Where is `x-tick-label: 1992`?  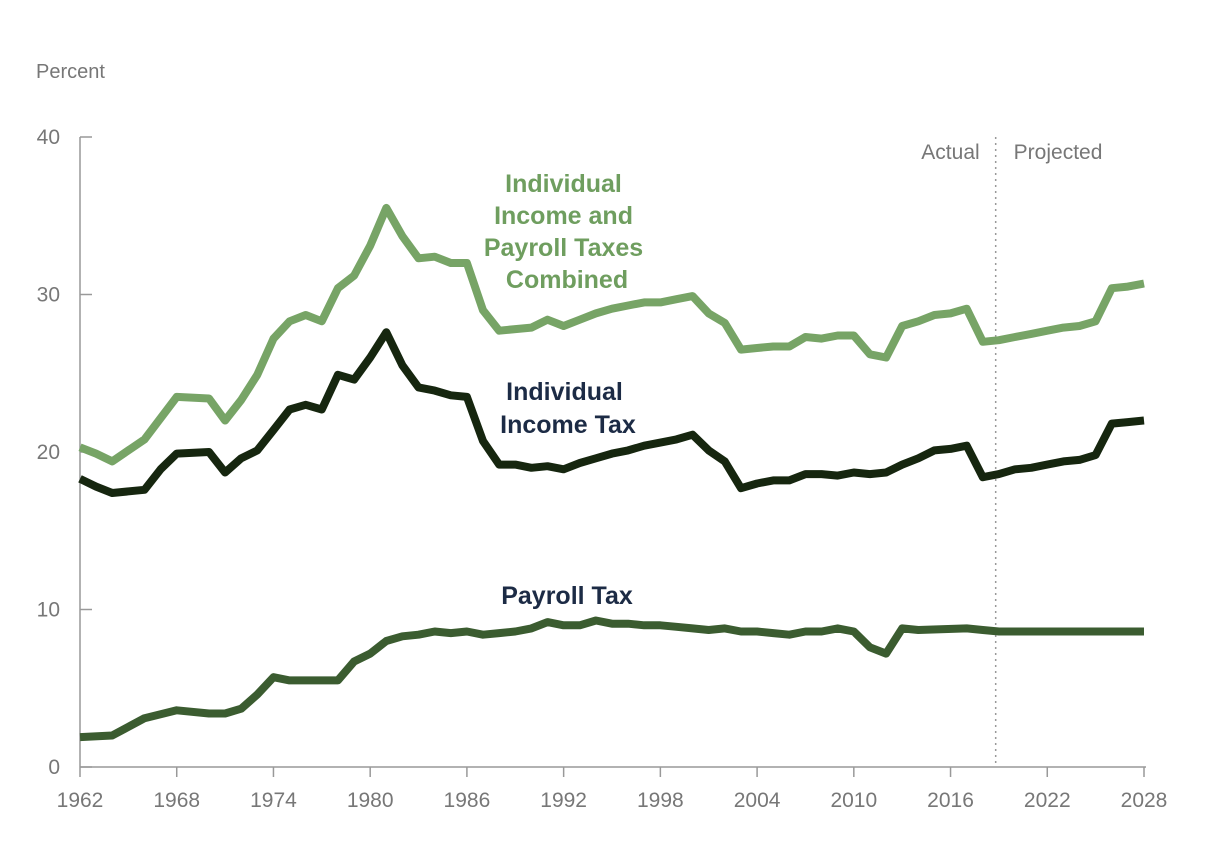 x-tick-label: 1992 is located at coordinates (563, 800).